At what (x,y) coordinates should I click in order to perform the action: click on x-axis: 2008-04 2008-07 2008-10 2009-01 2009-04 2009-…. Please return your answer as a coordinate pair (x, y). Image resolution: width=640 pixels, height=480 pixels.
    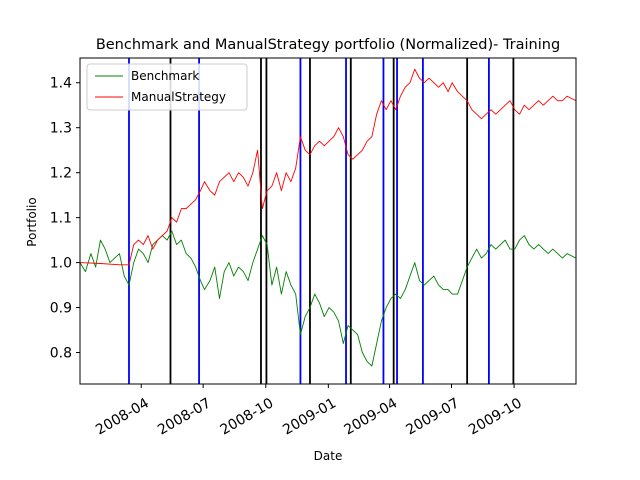
    Looking at the image, I should click on (309, 411).